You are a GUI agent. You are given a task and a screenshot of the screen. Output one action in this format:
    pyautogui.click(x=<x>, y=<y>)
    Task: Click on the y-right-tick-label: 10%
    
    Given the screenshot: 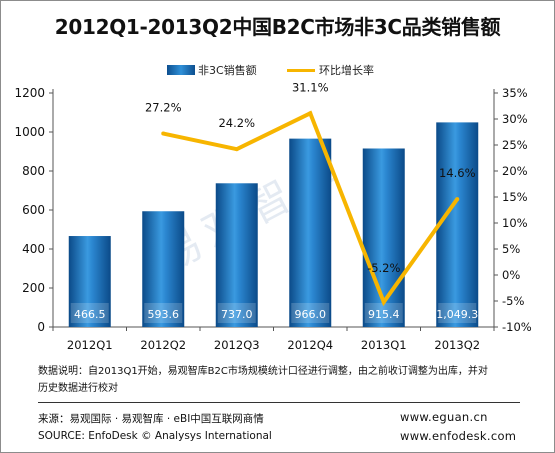 What is the action you would take?
    pyautogui.click(x=515, y=223)
    